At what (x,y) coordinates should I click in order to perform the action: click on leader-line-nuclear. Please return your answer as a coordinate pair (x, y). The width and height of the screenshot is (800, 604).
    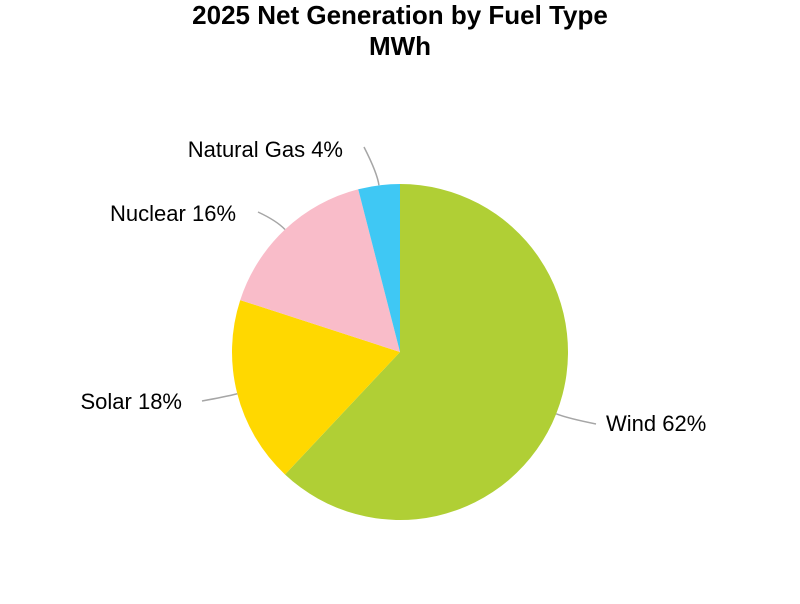
    Looking at the image, I should click on (271, 221).